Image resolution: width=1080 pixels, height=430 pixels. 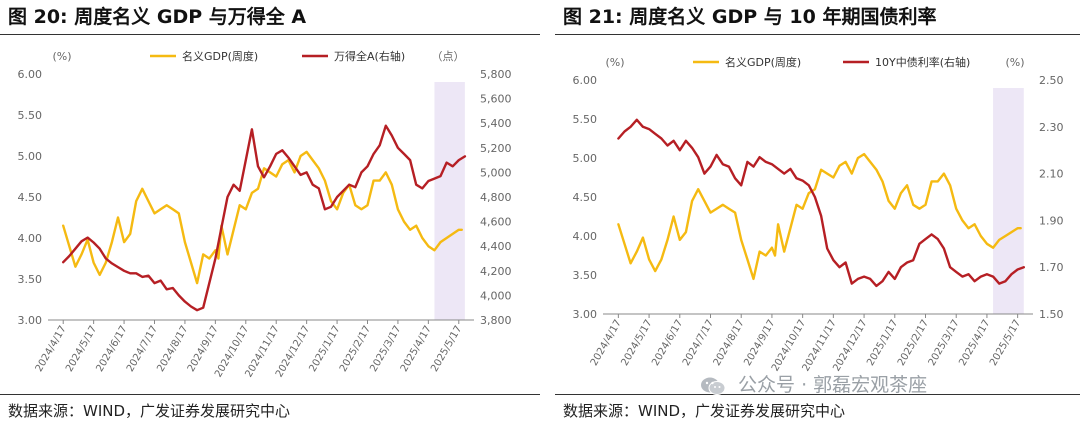 What do you see at coordinates (1051, 127) in the screenshot?
I see `y-tick-right: 2.30` at bounding box center [1051, 127].